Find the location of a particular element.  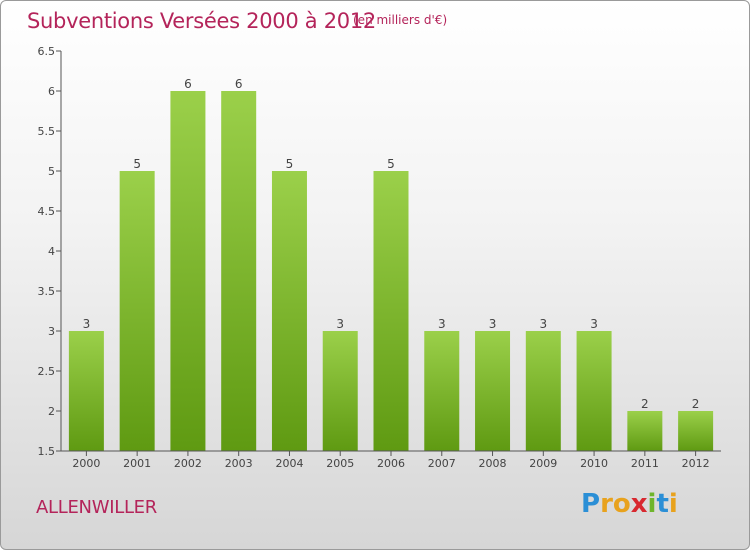

proxiti-logo: Proxiti is located at coordinates (629, 504).